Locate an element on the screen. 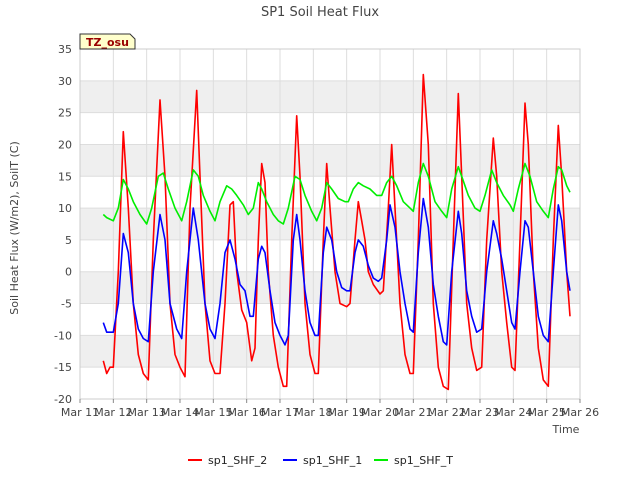 The width and height of the screenshot is (640, 480). y-tick-label: 20 is located at coordinates (65, 144).